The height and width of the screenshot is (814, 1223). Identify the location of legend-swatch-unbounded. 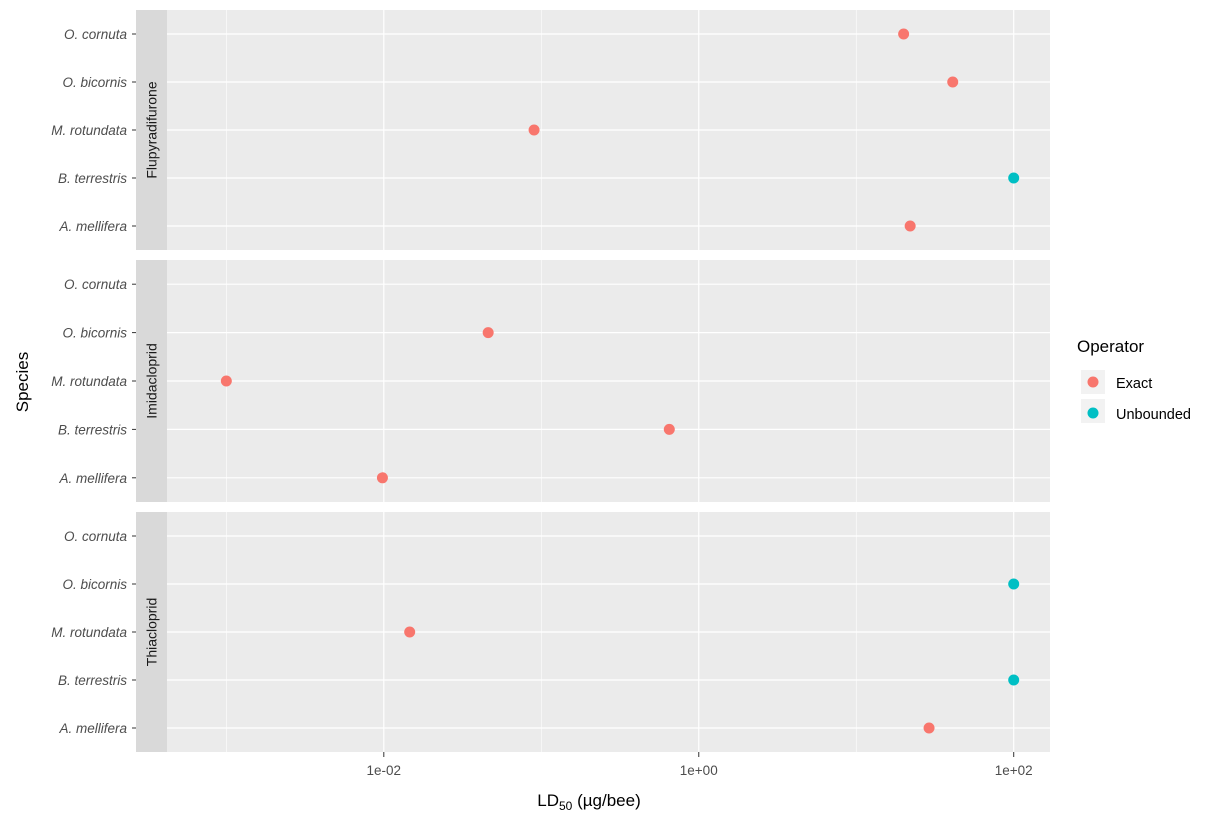
(1093, 413).